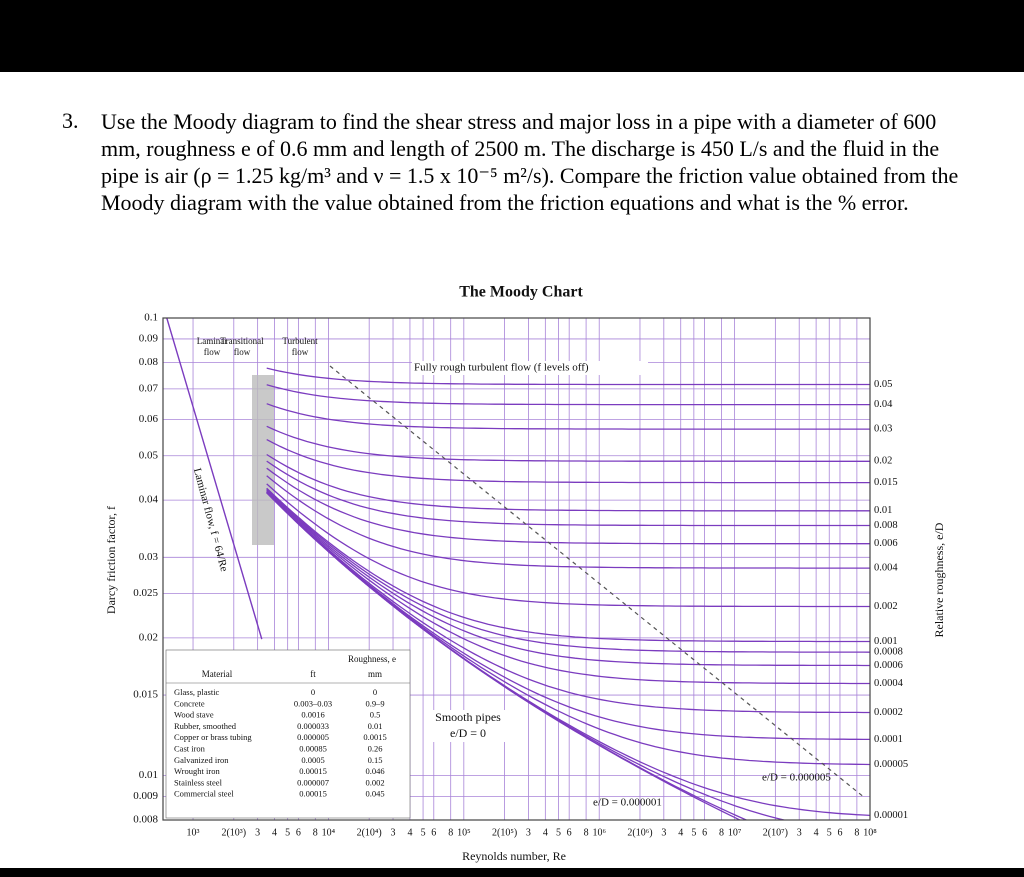  Describe the element at coordinates (939, 579) in the screenshot. I see `y2-axis-label: Relative roughness, e/D` at that location.